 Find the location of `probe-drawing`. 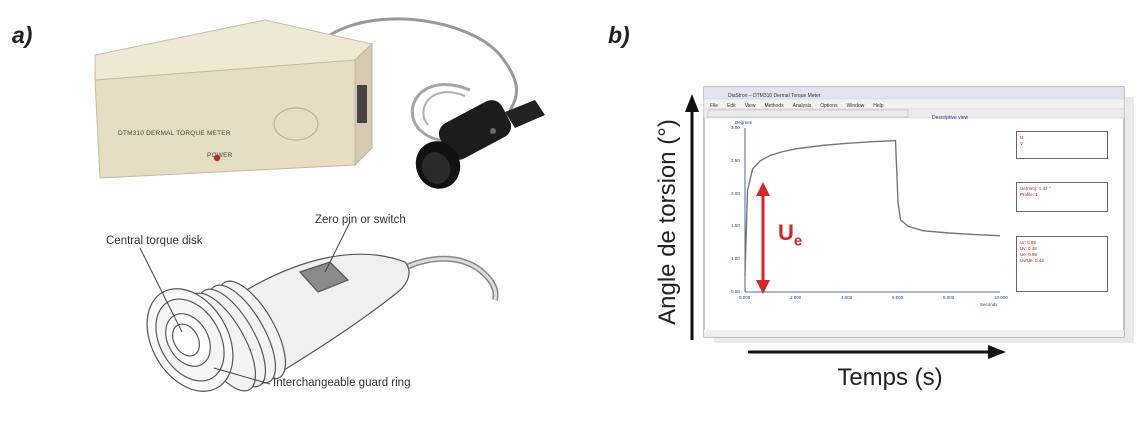

probe-drawing is located at coordinates (319, 306).